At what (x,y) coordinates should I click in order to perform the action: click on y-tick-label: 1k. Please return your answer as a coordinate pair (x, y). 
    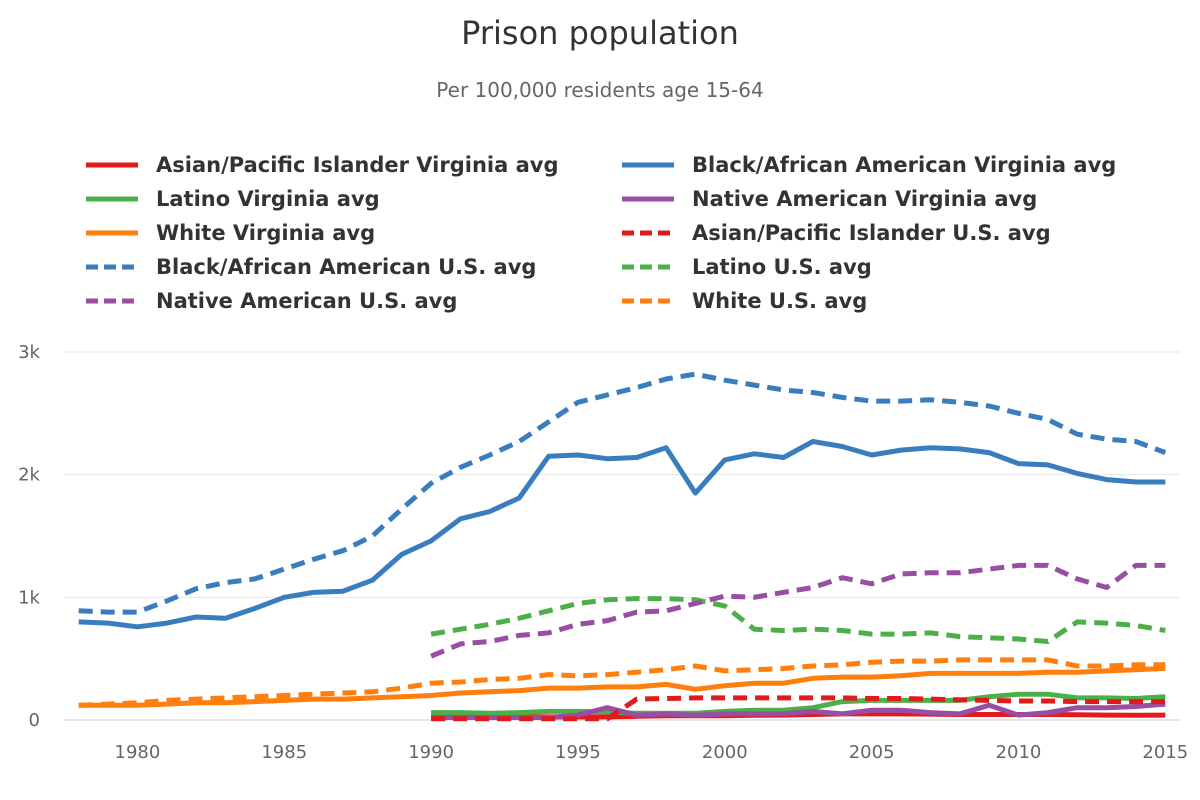
    Looking at the image, I should click on (29, 597).